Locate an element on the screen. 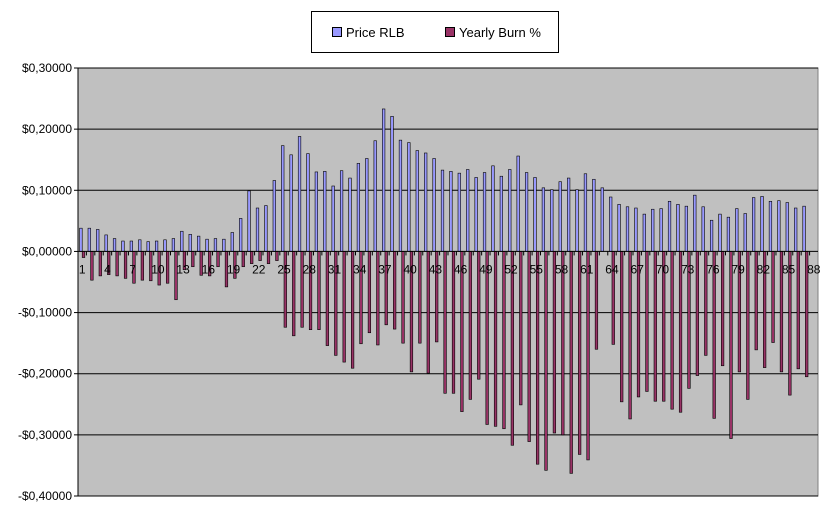  x-tick-label: 4 is located at coordinates (107, 269).